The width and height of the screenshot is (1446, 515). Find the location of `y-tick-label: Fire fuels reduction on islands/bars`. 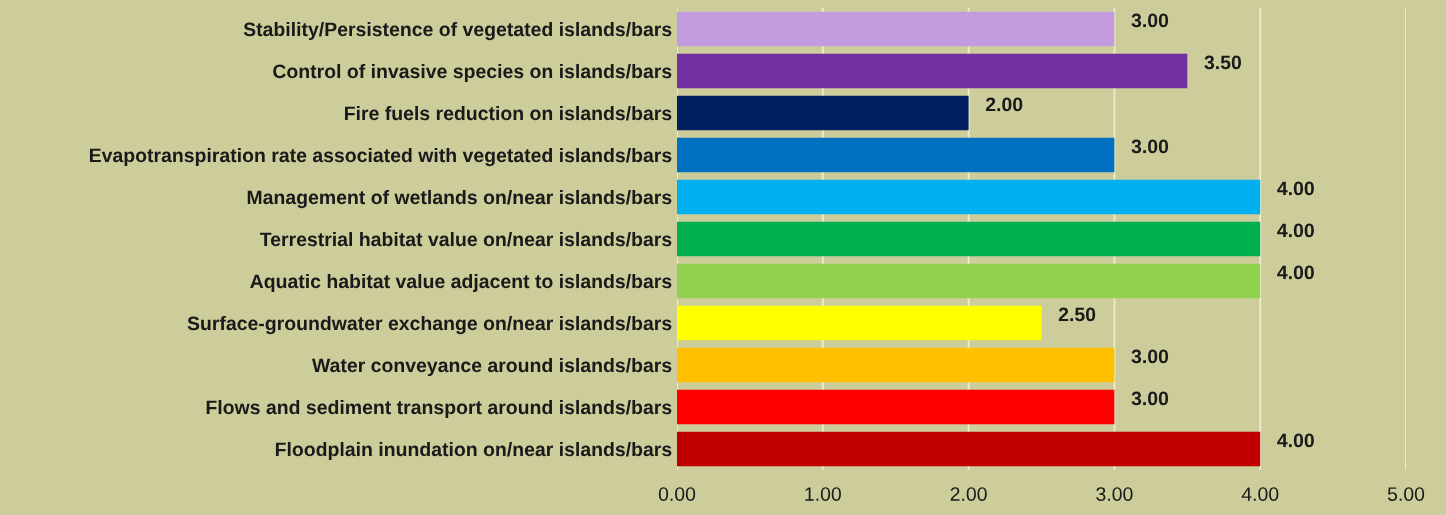

y-tick-label: Fire fuels reduction on islands/bars is located at coordinates (508, 113).